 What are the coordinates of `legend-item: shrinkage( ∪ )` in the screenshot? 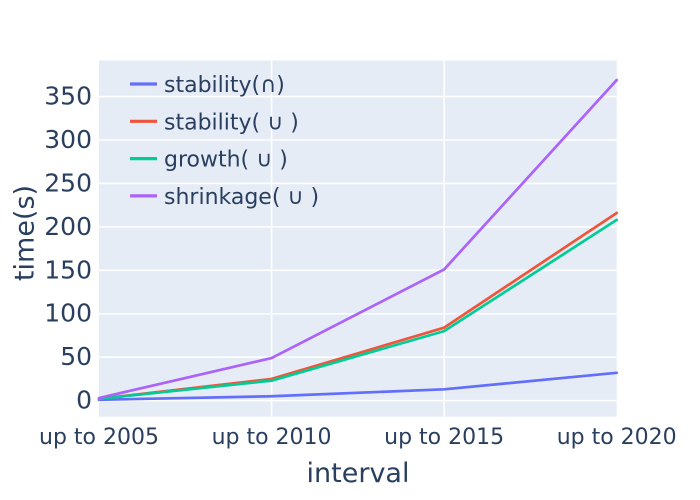 It's located at (224, 197).